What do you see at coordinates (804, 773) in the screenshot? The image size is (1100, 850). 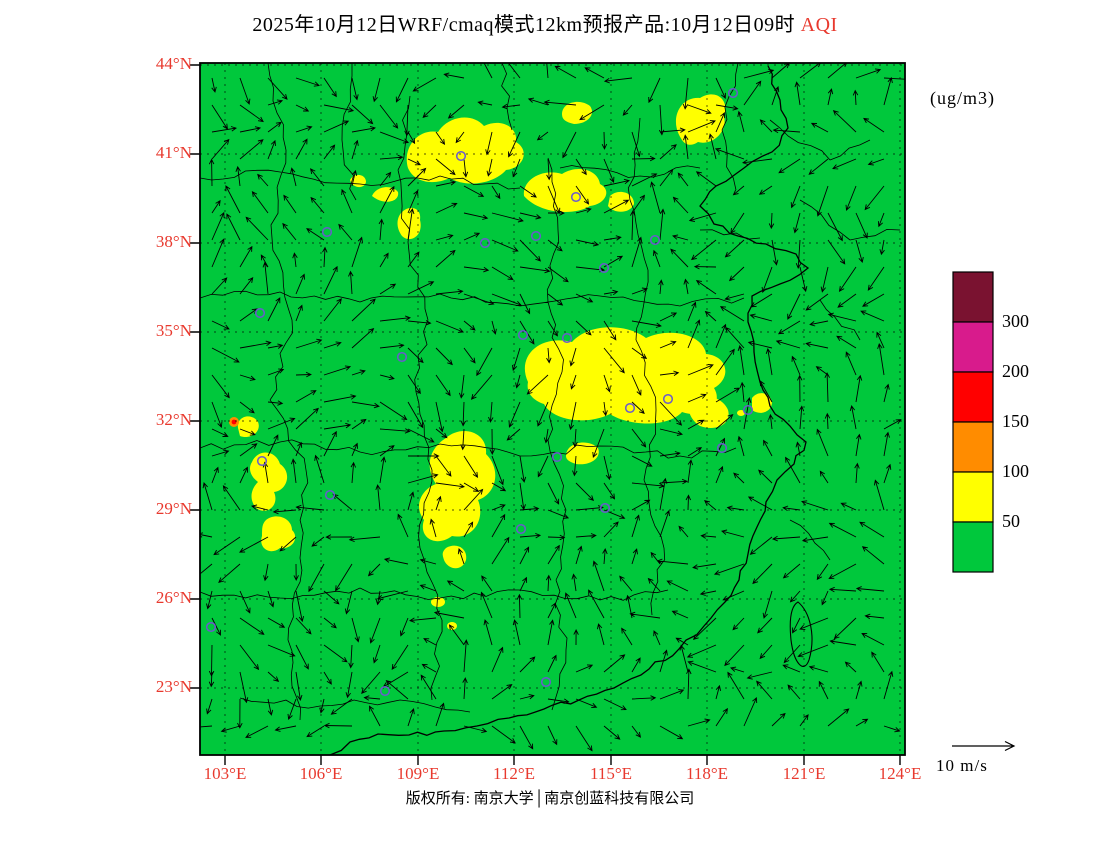 I see `lon-label-121e: 121°E` at bounding box center [804, 773].